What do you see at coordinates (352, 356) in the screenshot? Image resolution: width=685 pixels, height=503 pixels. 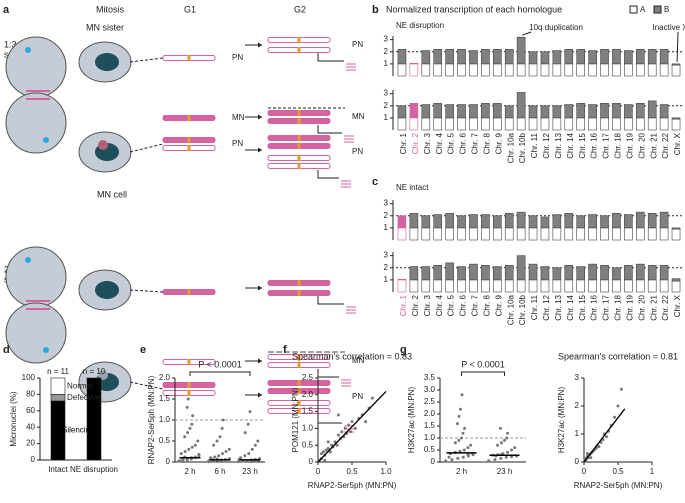 I see `annotation: Spearman's correlation = 0.83` at bounding box center [352, 356].